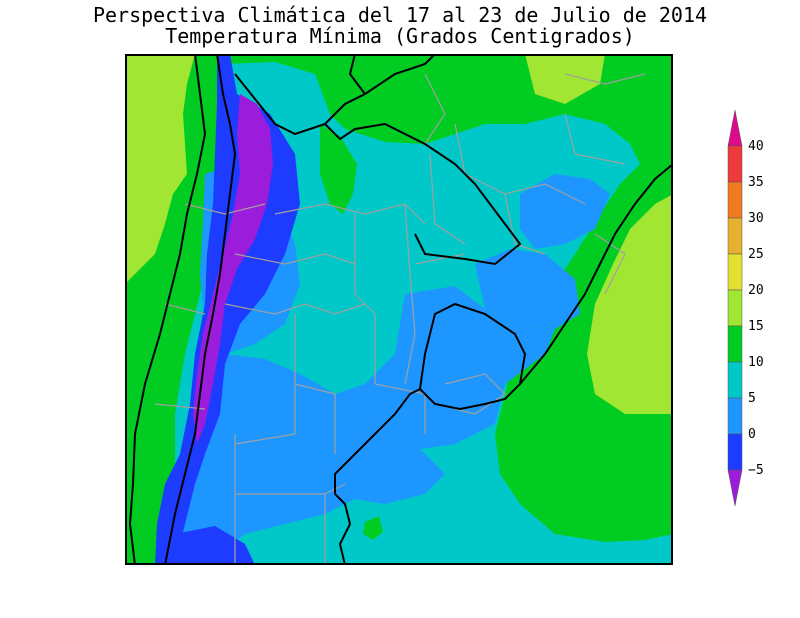  I want to click on border-paraguay, so click(423, 194).